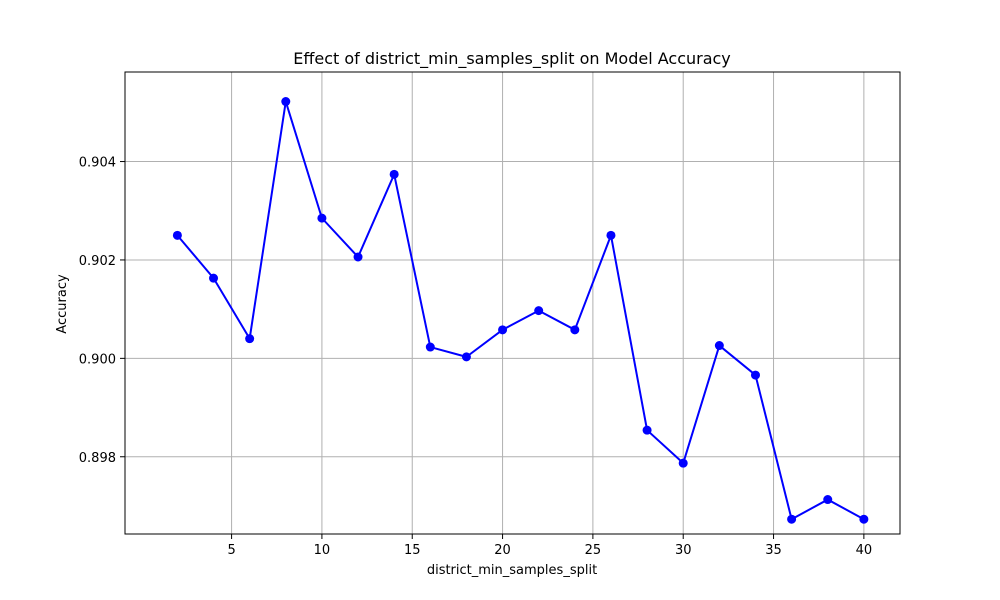  What do you see at coordinates (97, 163) in the screenshot?
I see `y-tick-label: 0.904` at bounding box center [97, 163].